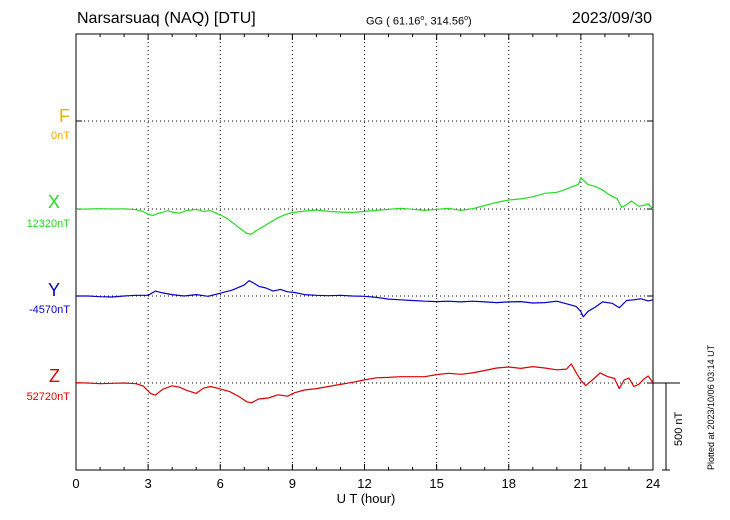 The height and width of the screenshot is (520, 730). What do you see at coordinates (366, 498) in the screenshot?
I see `x-axis-label: U T (hour)` at bounding box center [366, 498].